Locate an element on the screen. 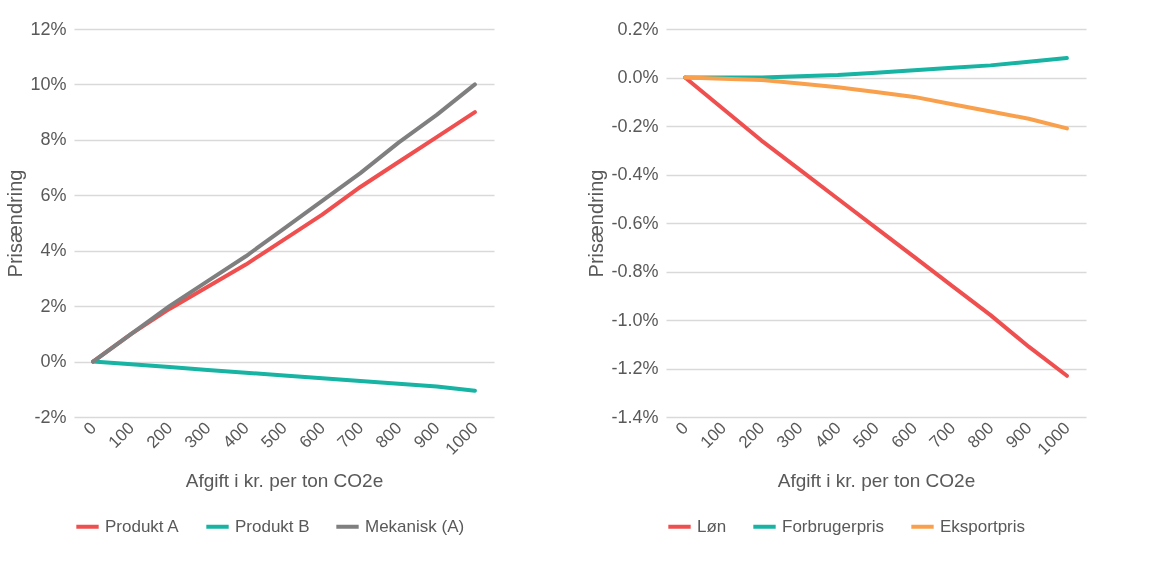  y-tick-label: -0.4% is located at coordinates (635, 174).